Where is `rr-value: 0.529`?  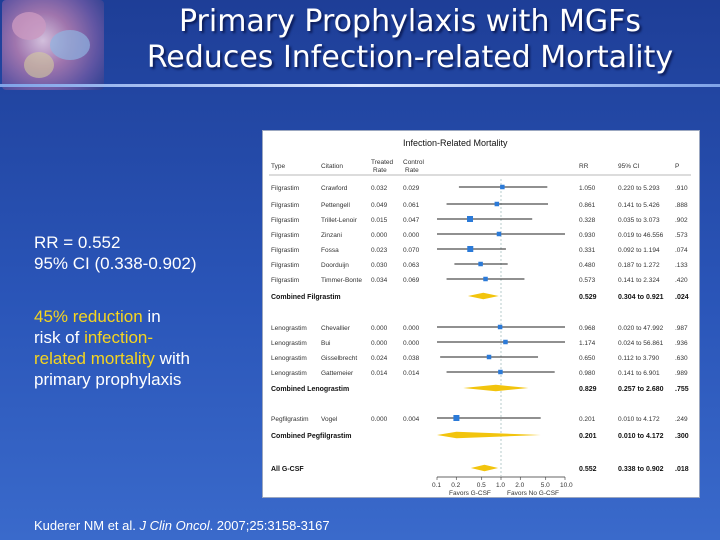 rr-value: 0.529 is located at coordinates (588, 297).